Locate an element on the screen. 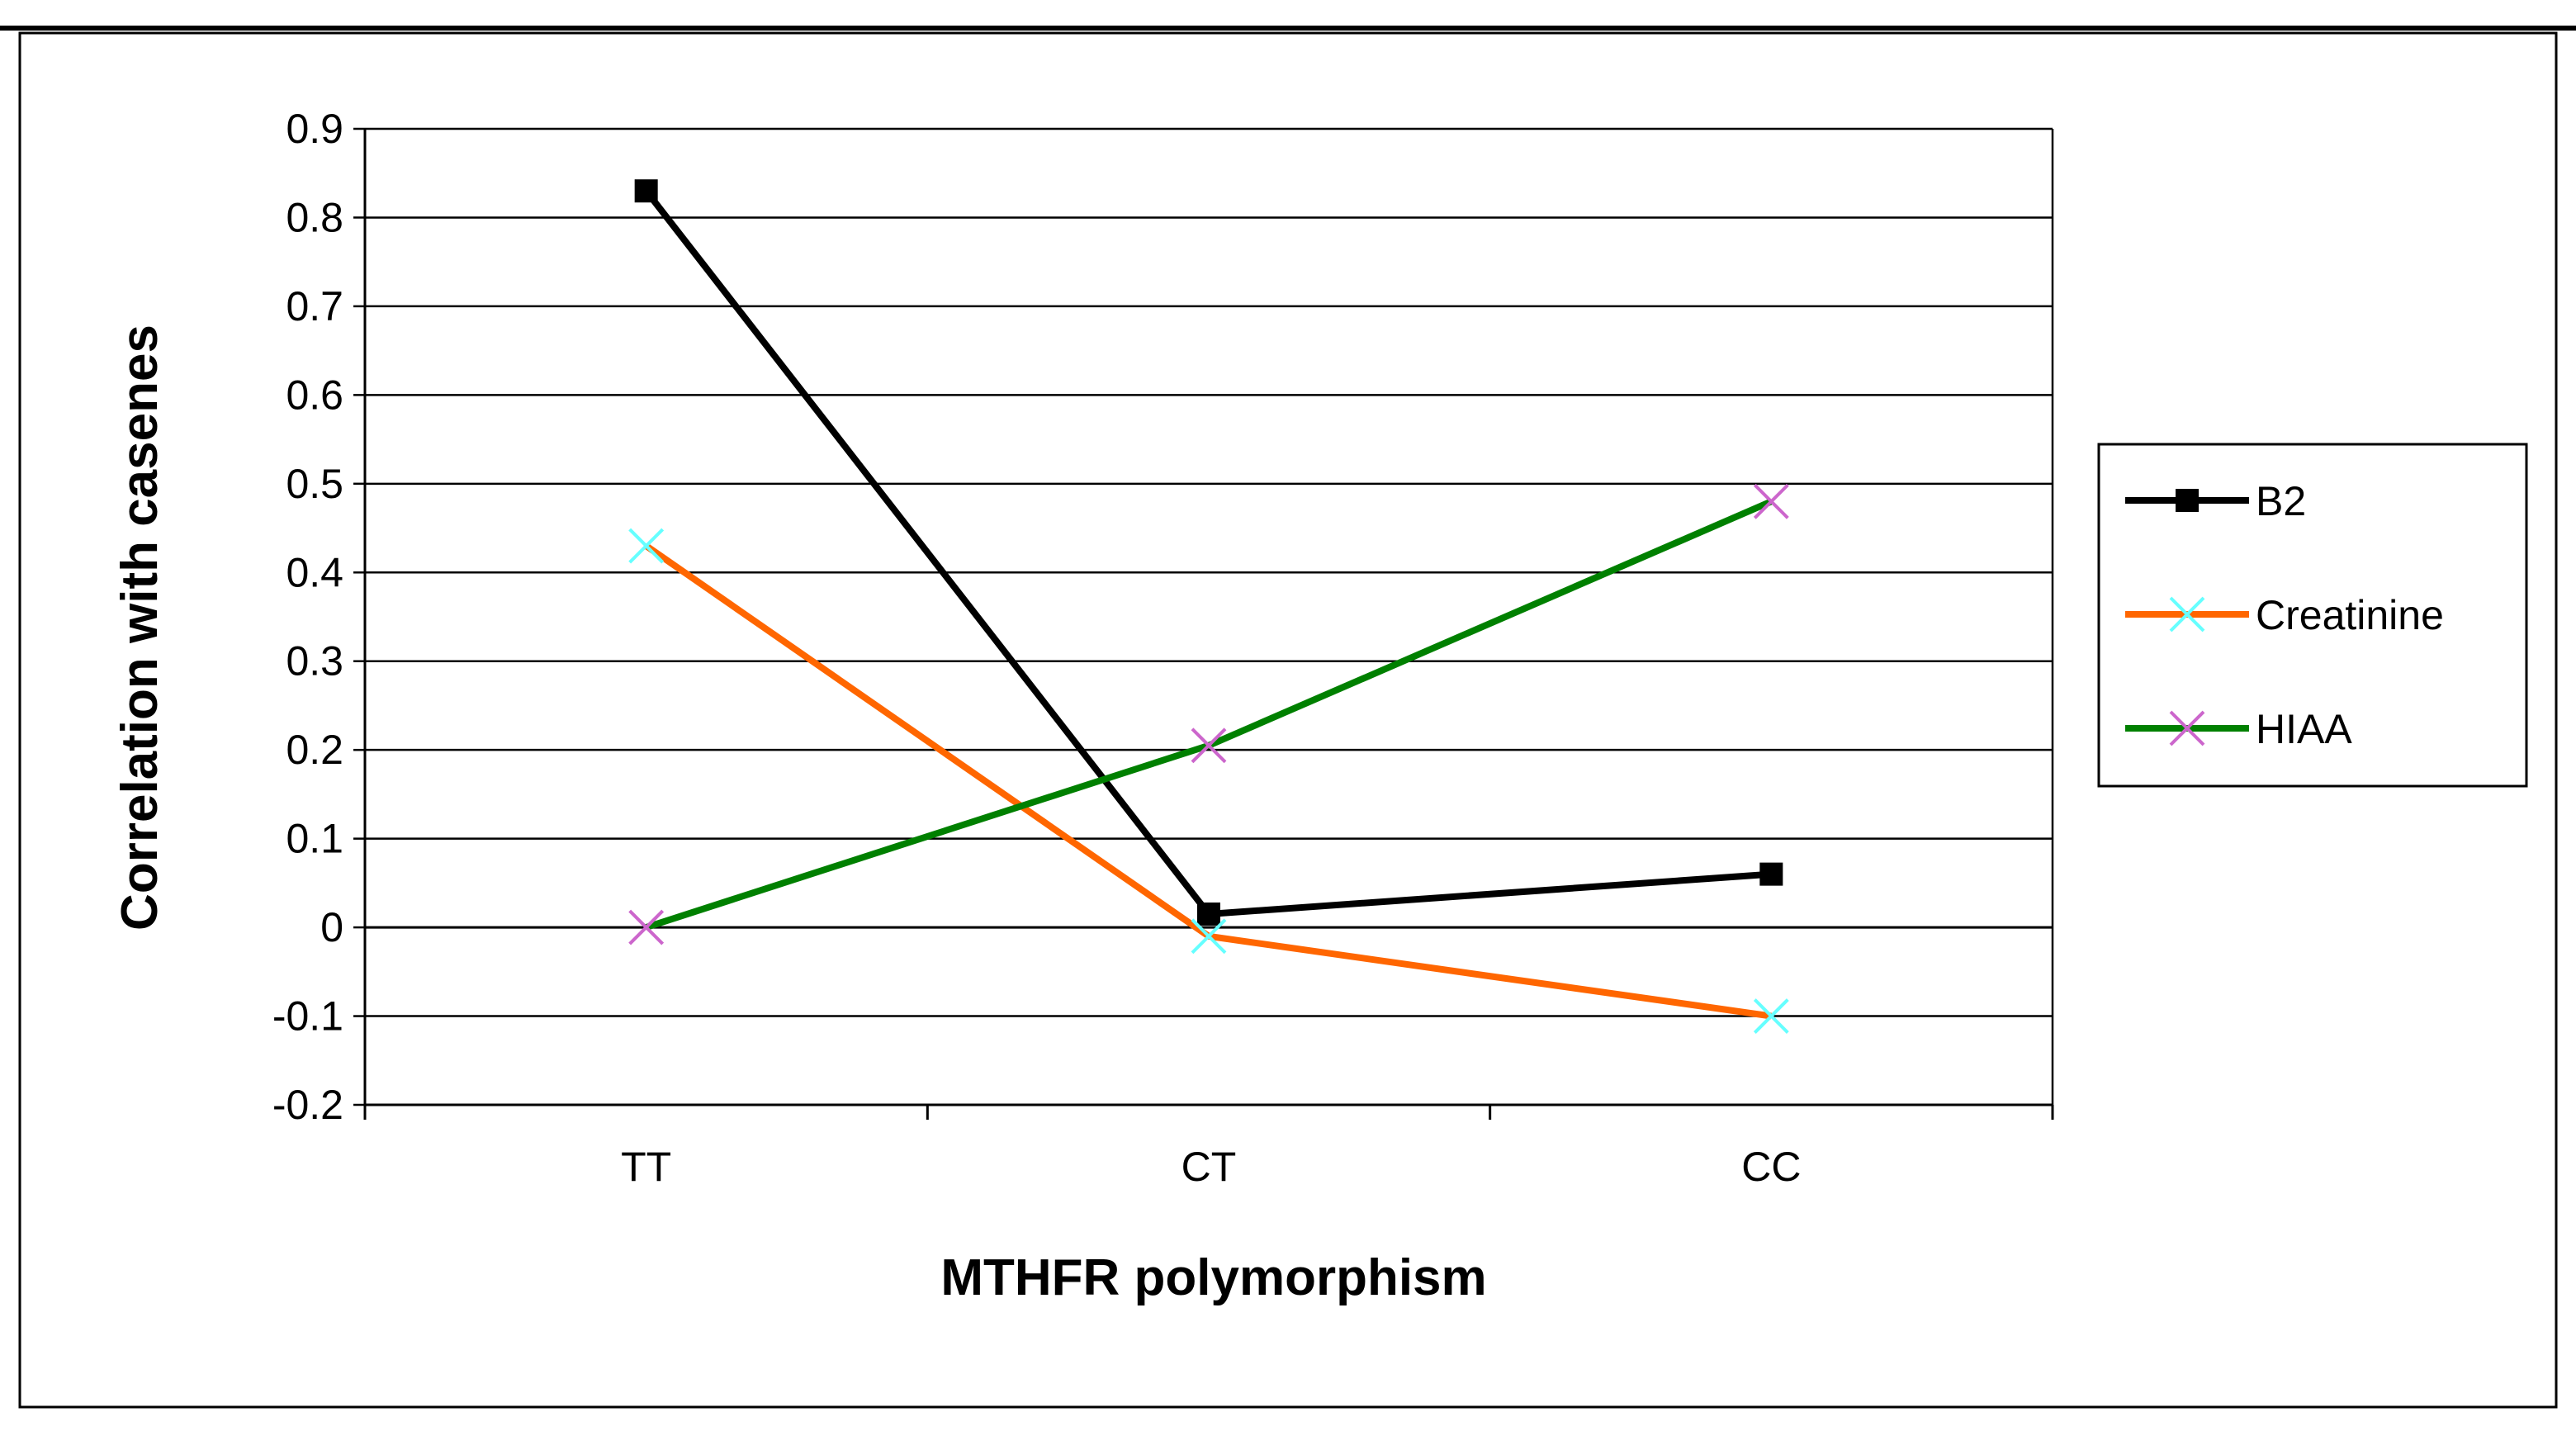  y-tick-label: 0.5 is located at coordinates (314, 484).